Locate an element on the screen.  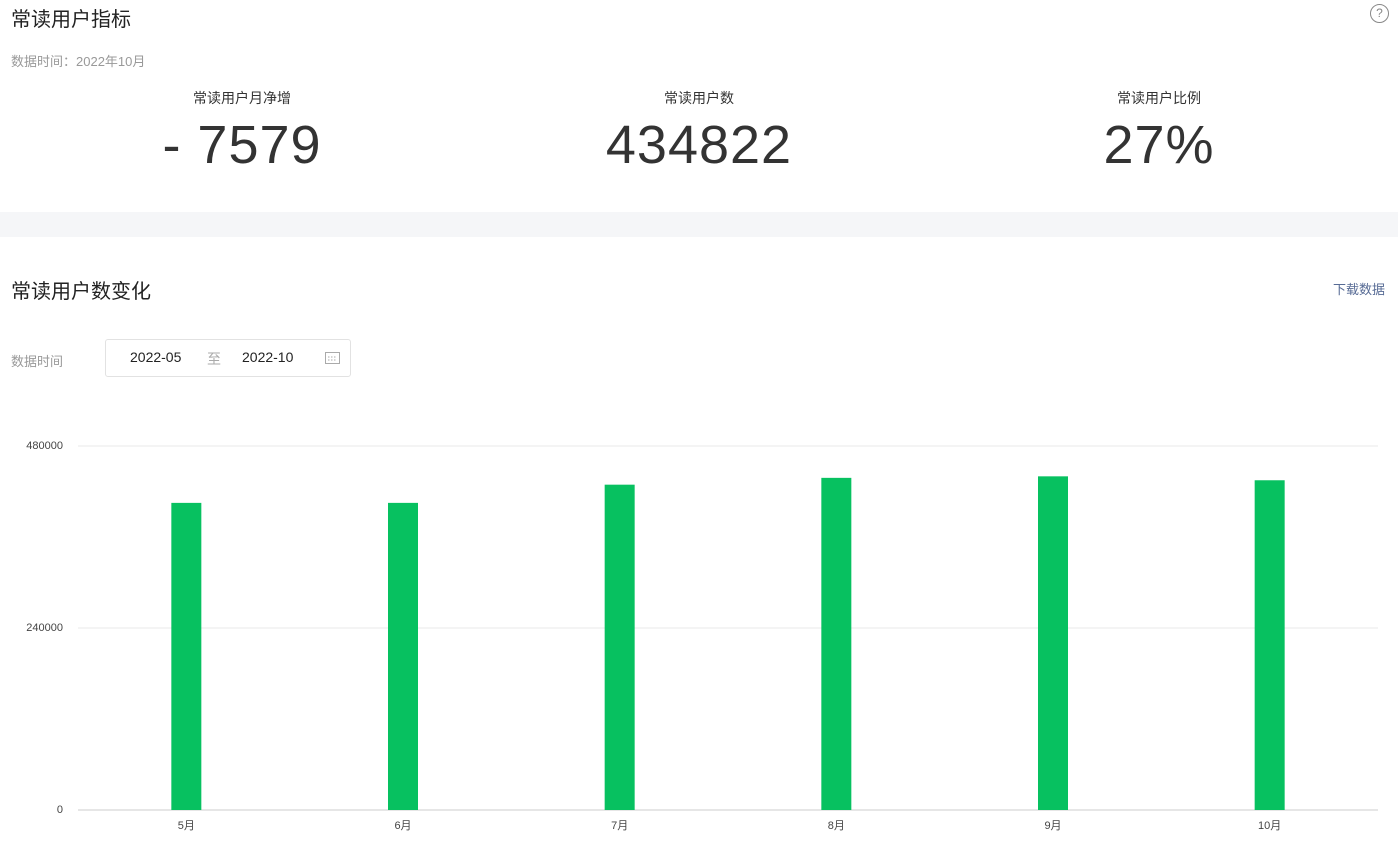
metric-label: 常读用户月净增 is located at coordinates (242, 98).